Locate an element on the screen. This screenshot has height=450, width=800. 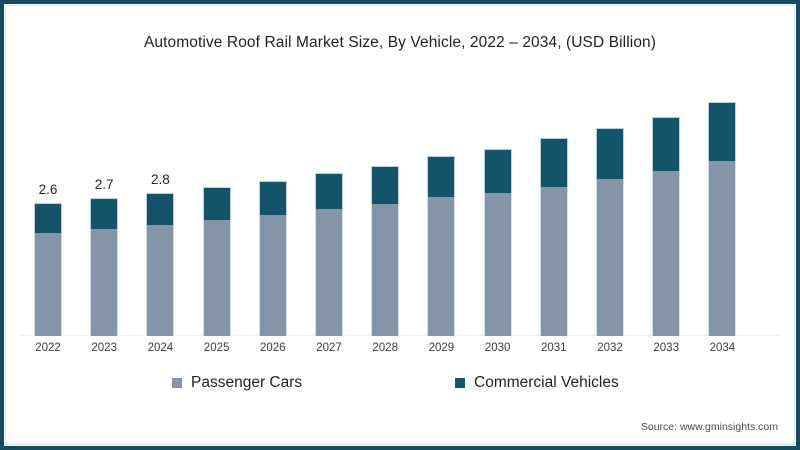
bar-segment-passenger-cars-2028 is located at coordinates (385, 270).